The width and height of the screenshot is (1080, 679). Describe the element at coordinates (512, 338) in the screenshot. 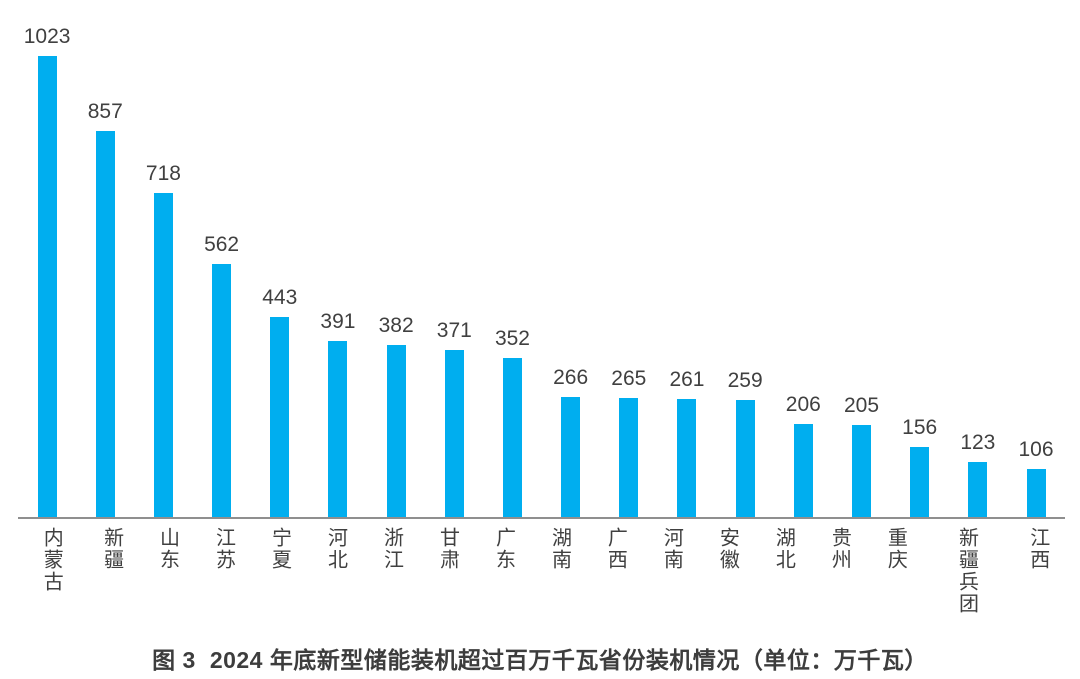

I see `bar-value-label: 352` at that location.